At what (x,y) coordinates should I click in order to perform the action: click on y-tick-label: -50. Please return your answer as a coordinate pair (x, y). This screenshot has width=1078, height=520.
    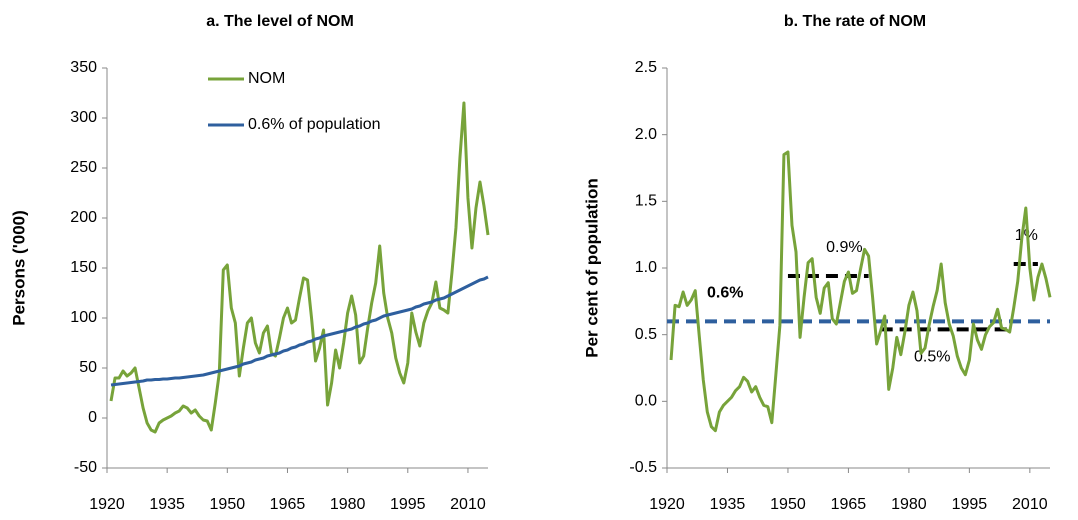
    Looking at the image, I should click on (85, 467).